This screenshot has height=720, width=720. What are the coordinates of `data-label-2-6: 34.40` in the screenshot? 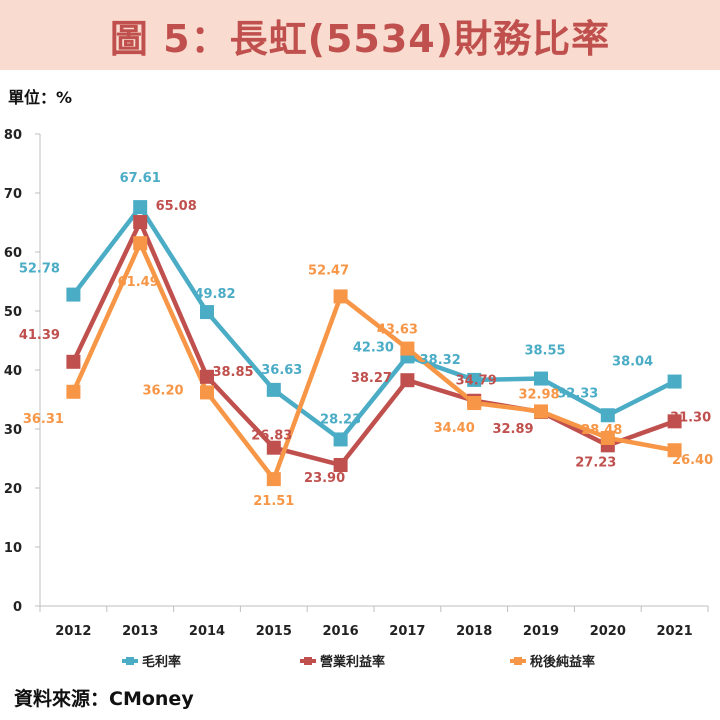 It's located at (454, 428).